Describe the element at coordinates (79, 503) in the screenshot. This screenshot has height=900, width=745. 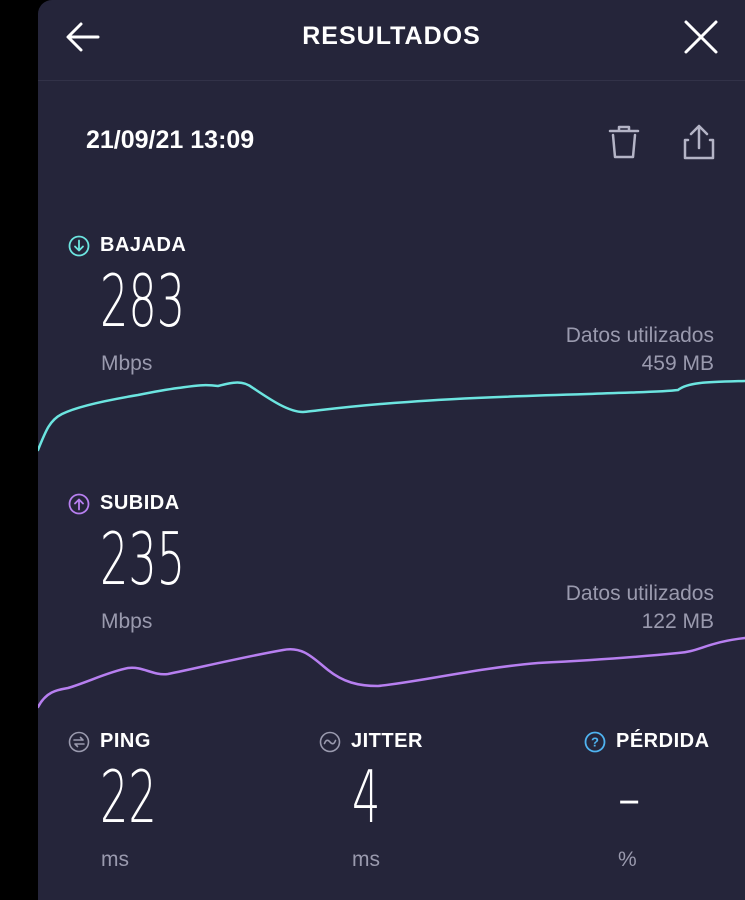
I see `arrow-up-circle-icon` at that location.